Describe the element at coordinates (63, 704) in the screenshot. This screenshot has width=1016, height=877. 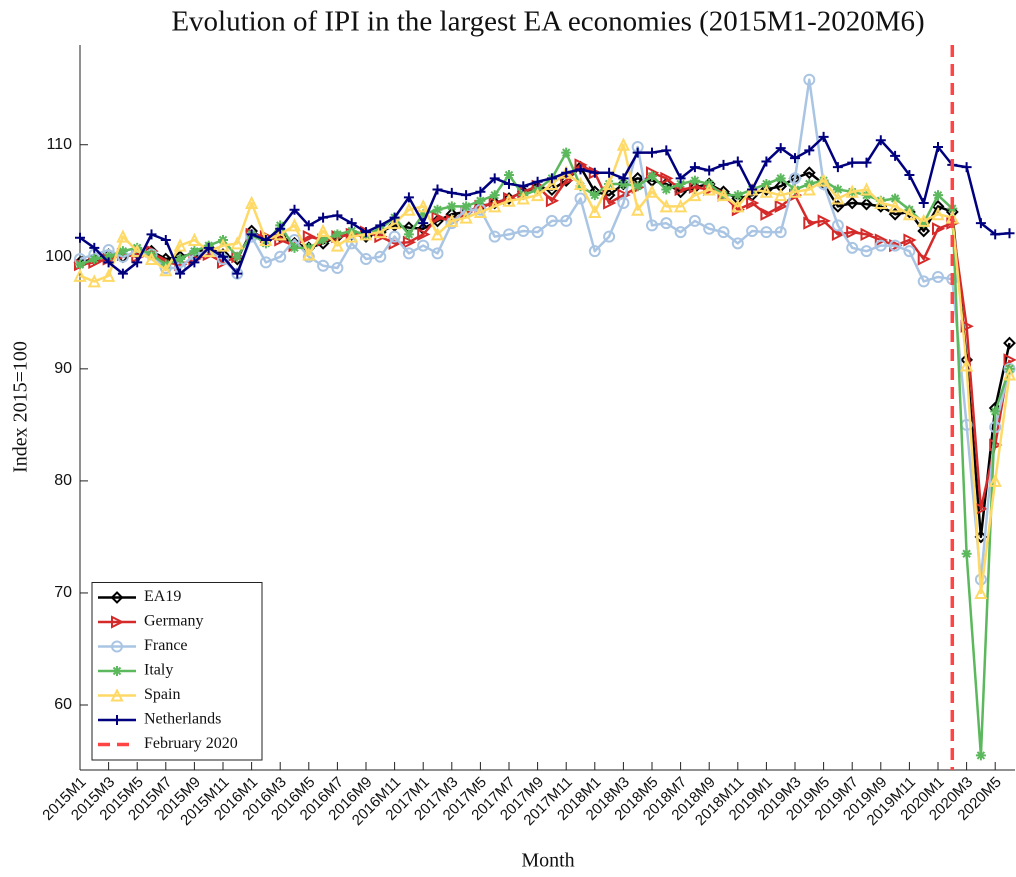
I see `y-tick-label: 60` at that location.